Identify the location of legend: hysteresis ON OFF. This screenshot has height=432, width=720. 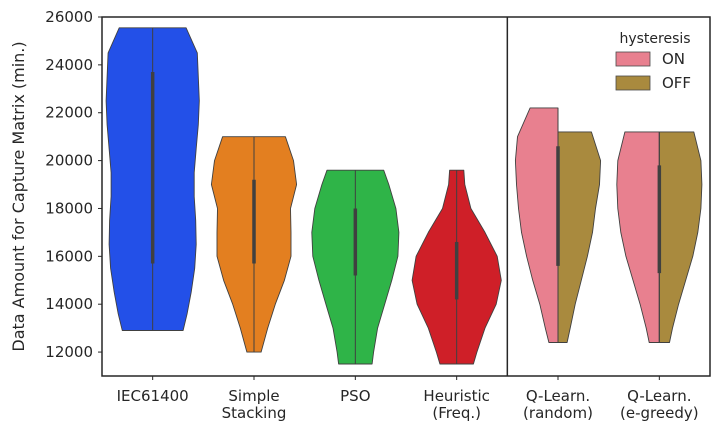
(653, 61).